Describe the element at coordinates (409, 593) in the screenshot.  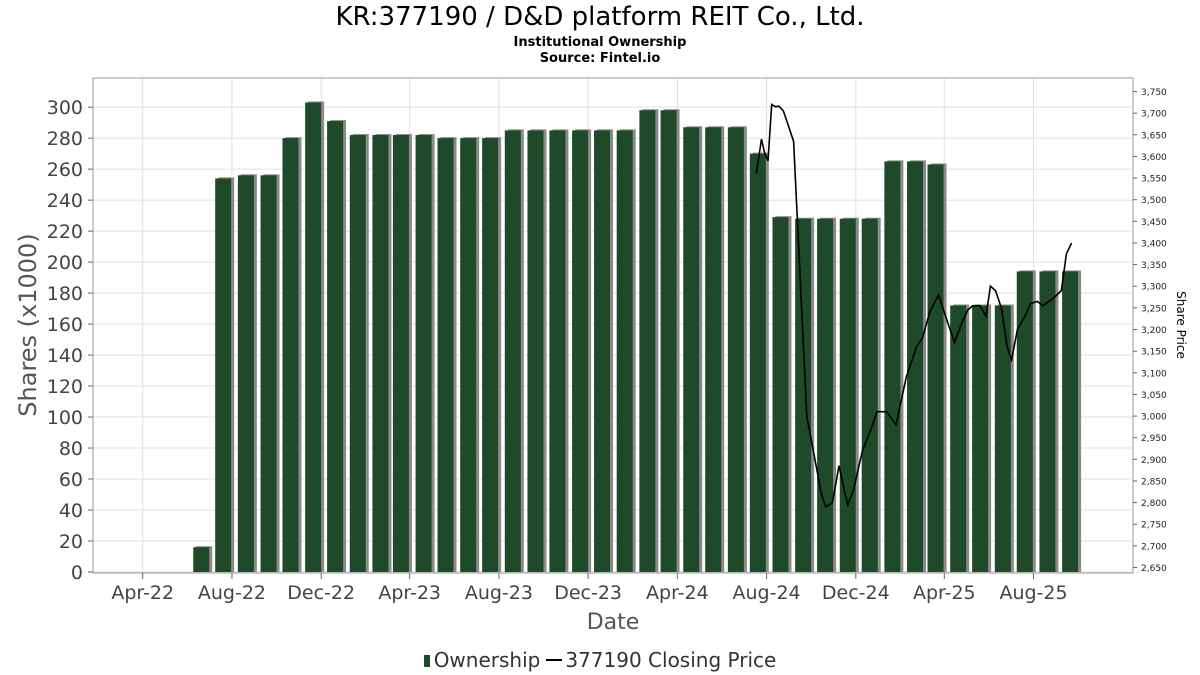
I see `x-tick-label: Apr-23` at that location.